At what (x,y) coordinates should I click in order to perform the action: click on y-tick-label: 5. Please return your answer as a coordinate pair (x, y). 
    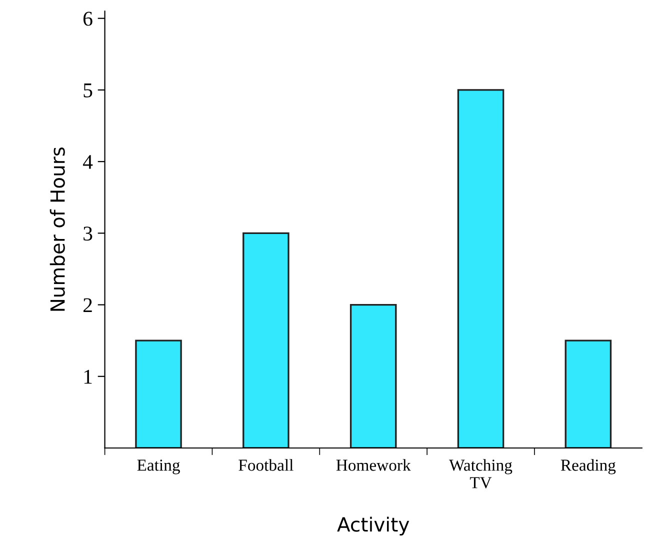
    Looking at the image, I should click on (88, 91).